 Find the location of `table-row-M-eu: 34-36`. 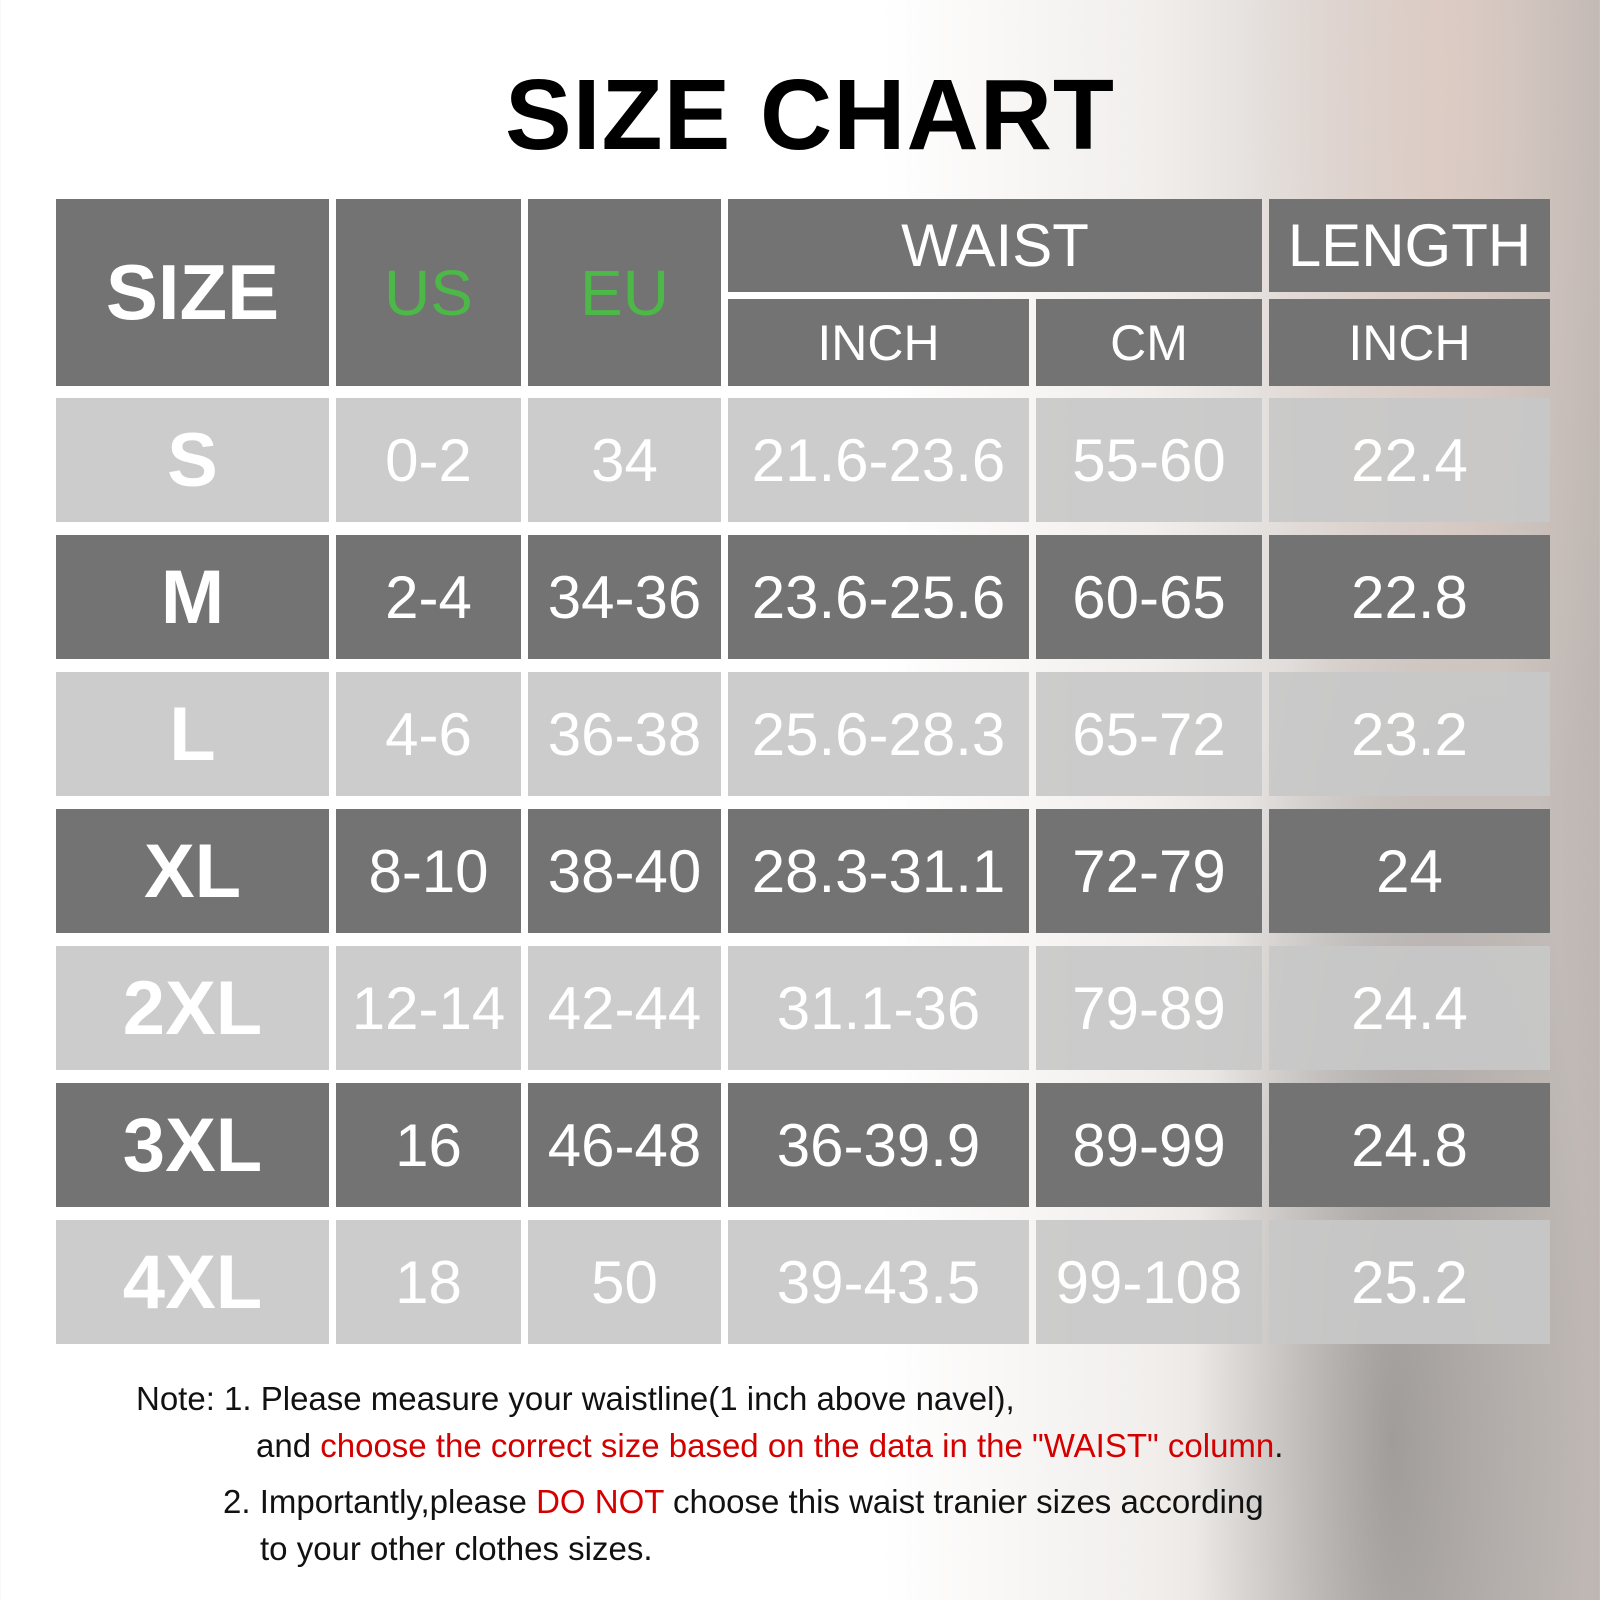

table-row-M-eu: 34-36 is located at coordinates (624, 597).